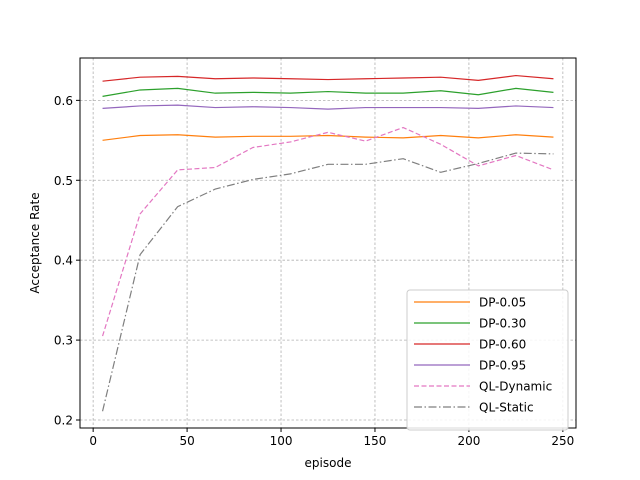 This screenshot has height=480, width=640. Describe the element at coordinates (328, 463) in the screenshot. I see `x-axis-label: episode` at that location.